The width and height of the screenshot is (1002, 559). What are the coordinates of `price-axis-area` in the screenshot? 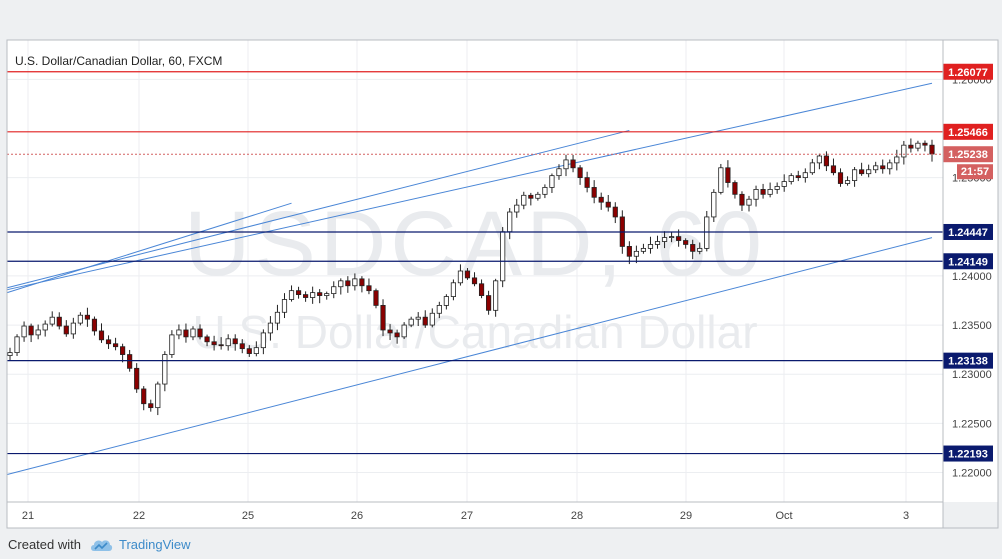 It's located at (970, 271).